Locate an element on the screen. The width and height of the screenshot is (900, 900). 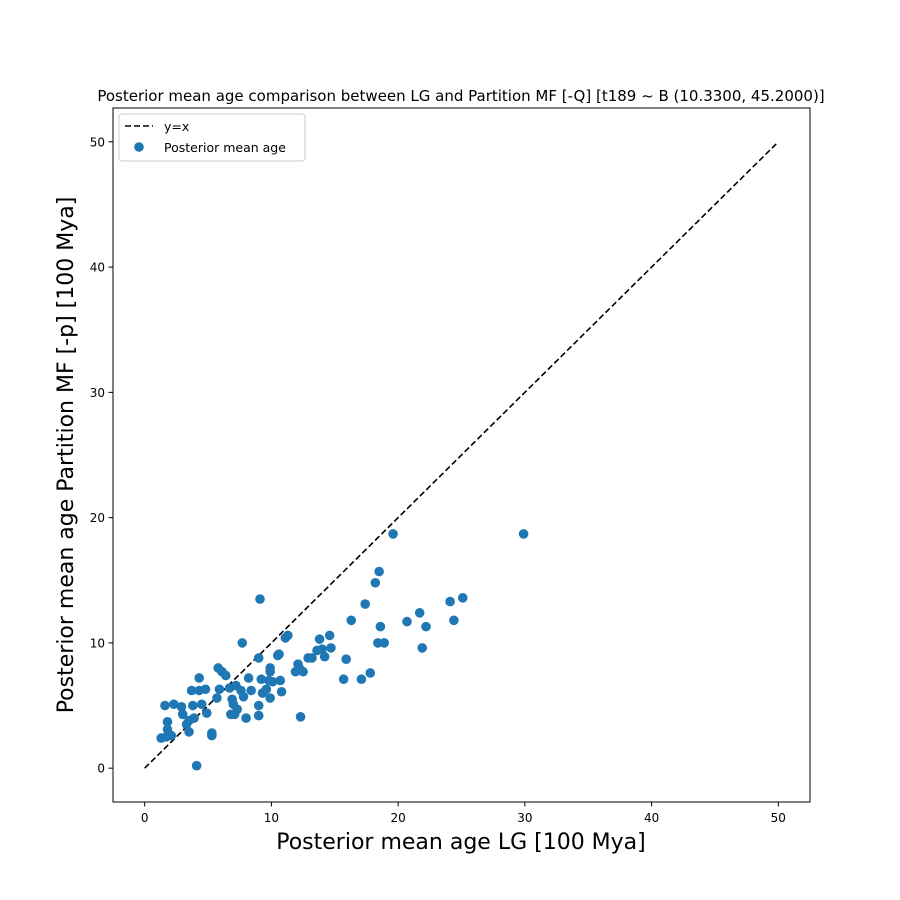
legend: y=x Posterior mean age is located at coordinates (212, 137).